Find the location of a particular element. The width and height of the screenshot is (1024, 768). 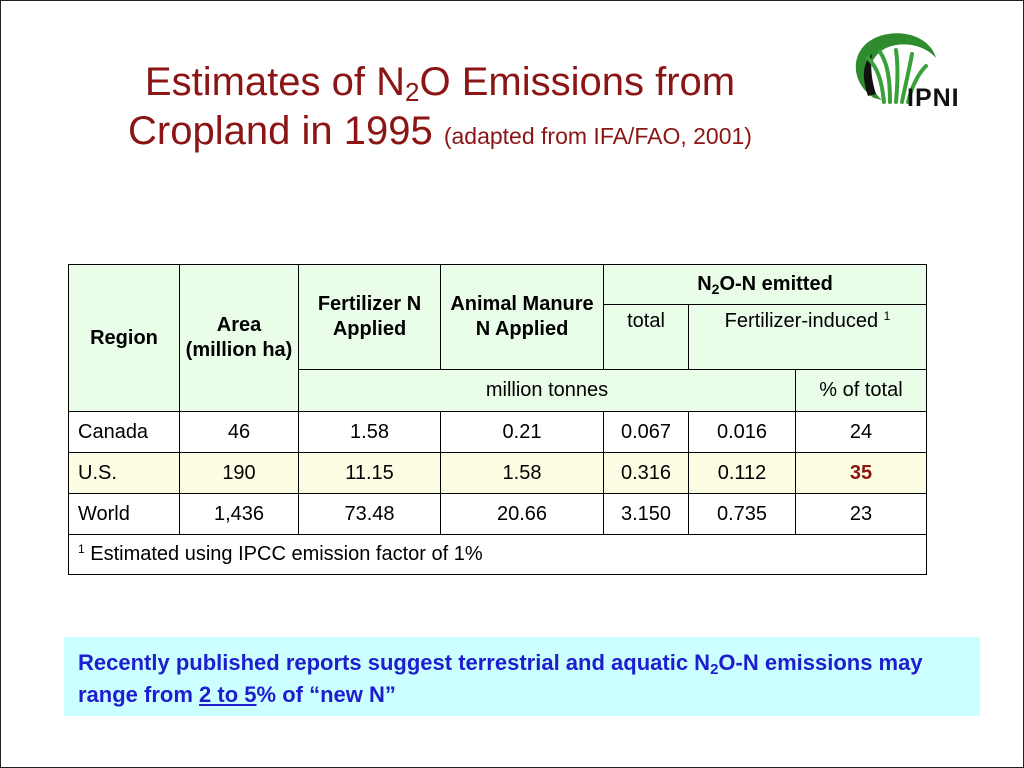

cell-fert-induced: 0.735 is located at coordinates (742, 514).